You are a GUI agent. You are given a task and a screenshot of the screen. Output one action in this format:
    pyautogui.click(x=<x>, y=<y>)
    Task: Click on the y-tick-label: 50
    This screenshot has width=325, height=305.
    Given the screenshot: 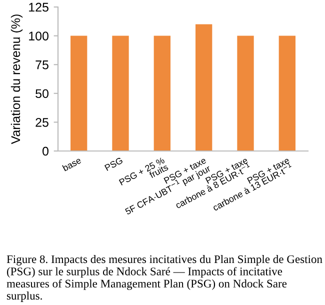 What is the action you would take?
    pyautogui.click(x=42, y=93)
    